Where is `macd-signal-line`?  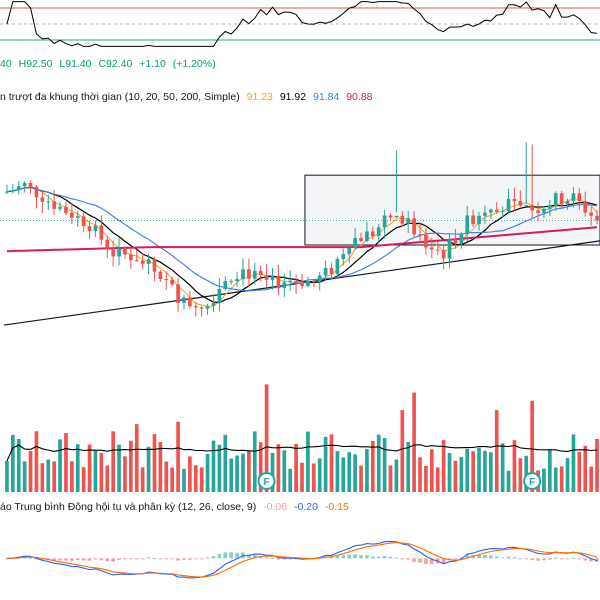 macd-signal-line is located at coordinates (302, 560).